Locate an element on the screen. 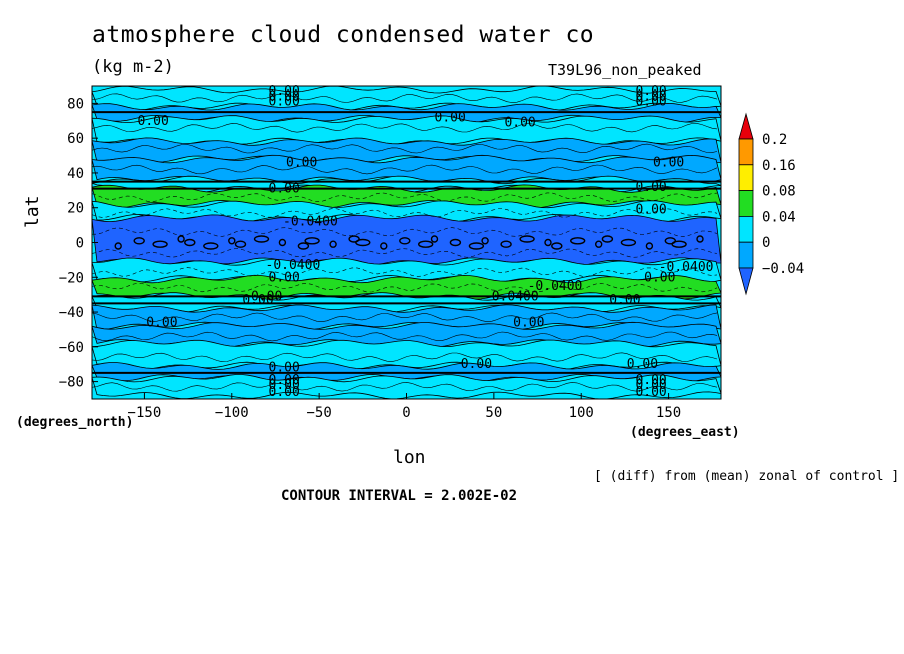 The width and height of the screenshot is (904, 654). contour-label-17: 0.00 is located at coordinates (284, 277).